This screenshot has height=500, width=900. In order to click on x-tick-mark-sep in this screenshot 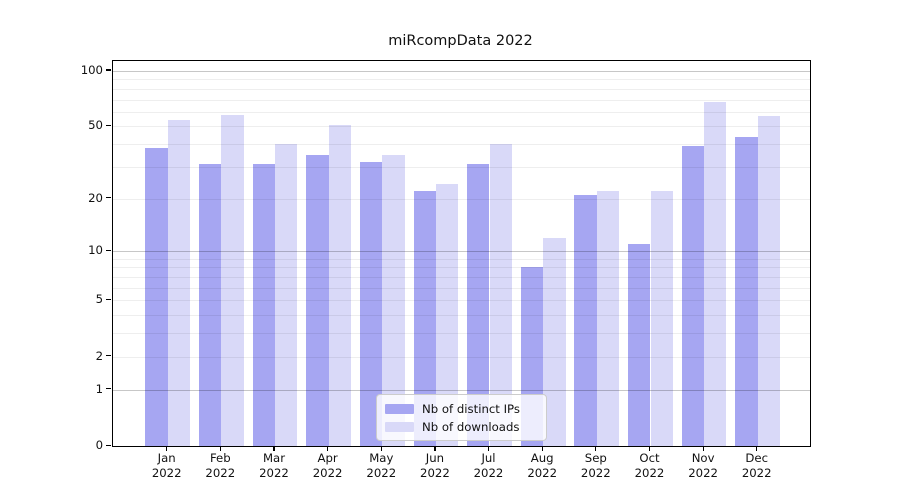, I will do `click(596, 448)`.